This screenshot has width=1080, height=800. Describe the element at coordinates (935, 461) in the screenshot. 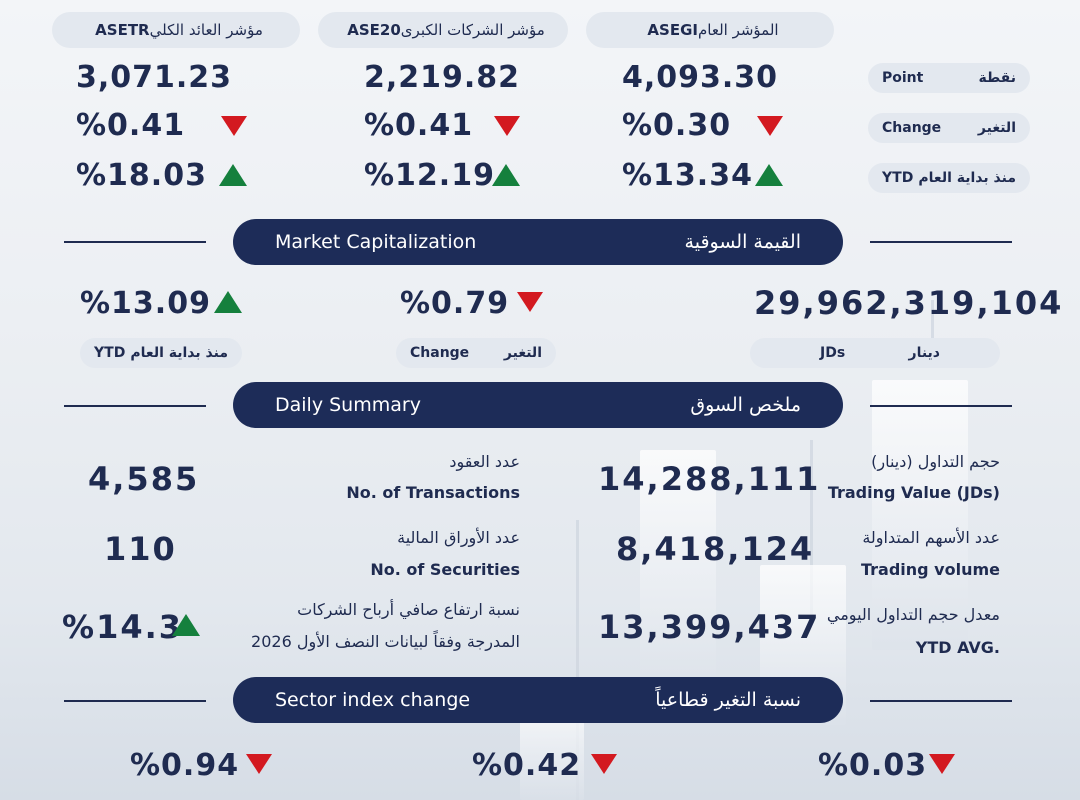

I see `trading-value-label-ar: حجم التداول (دينار)` at that location.